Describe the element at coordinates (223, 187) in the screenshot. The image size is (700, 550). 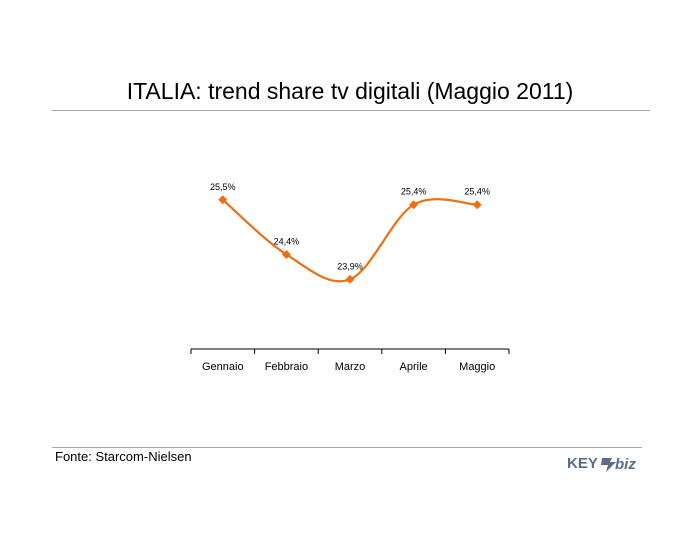
I see `data-label: 25,5%` at that location.